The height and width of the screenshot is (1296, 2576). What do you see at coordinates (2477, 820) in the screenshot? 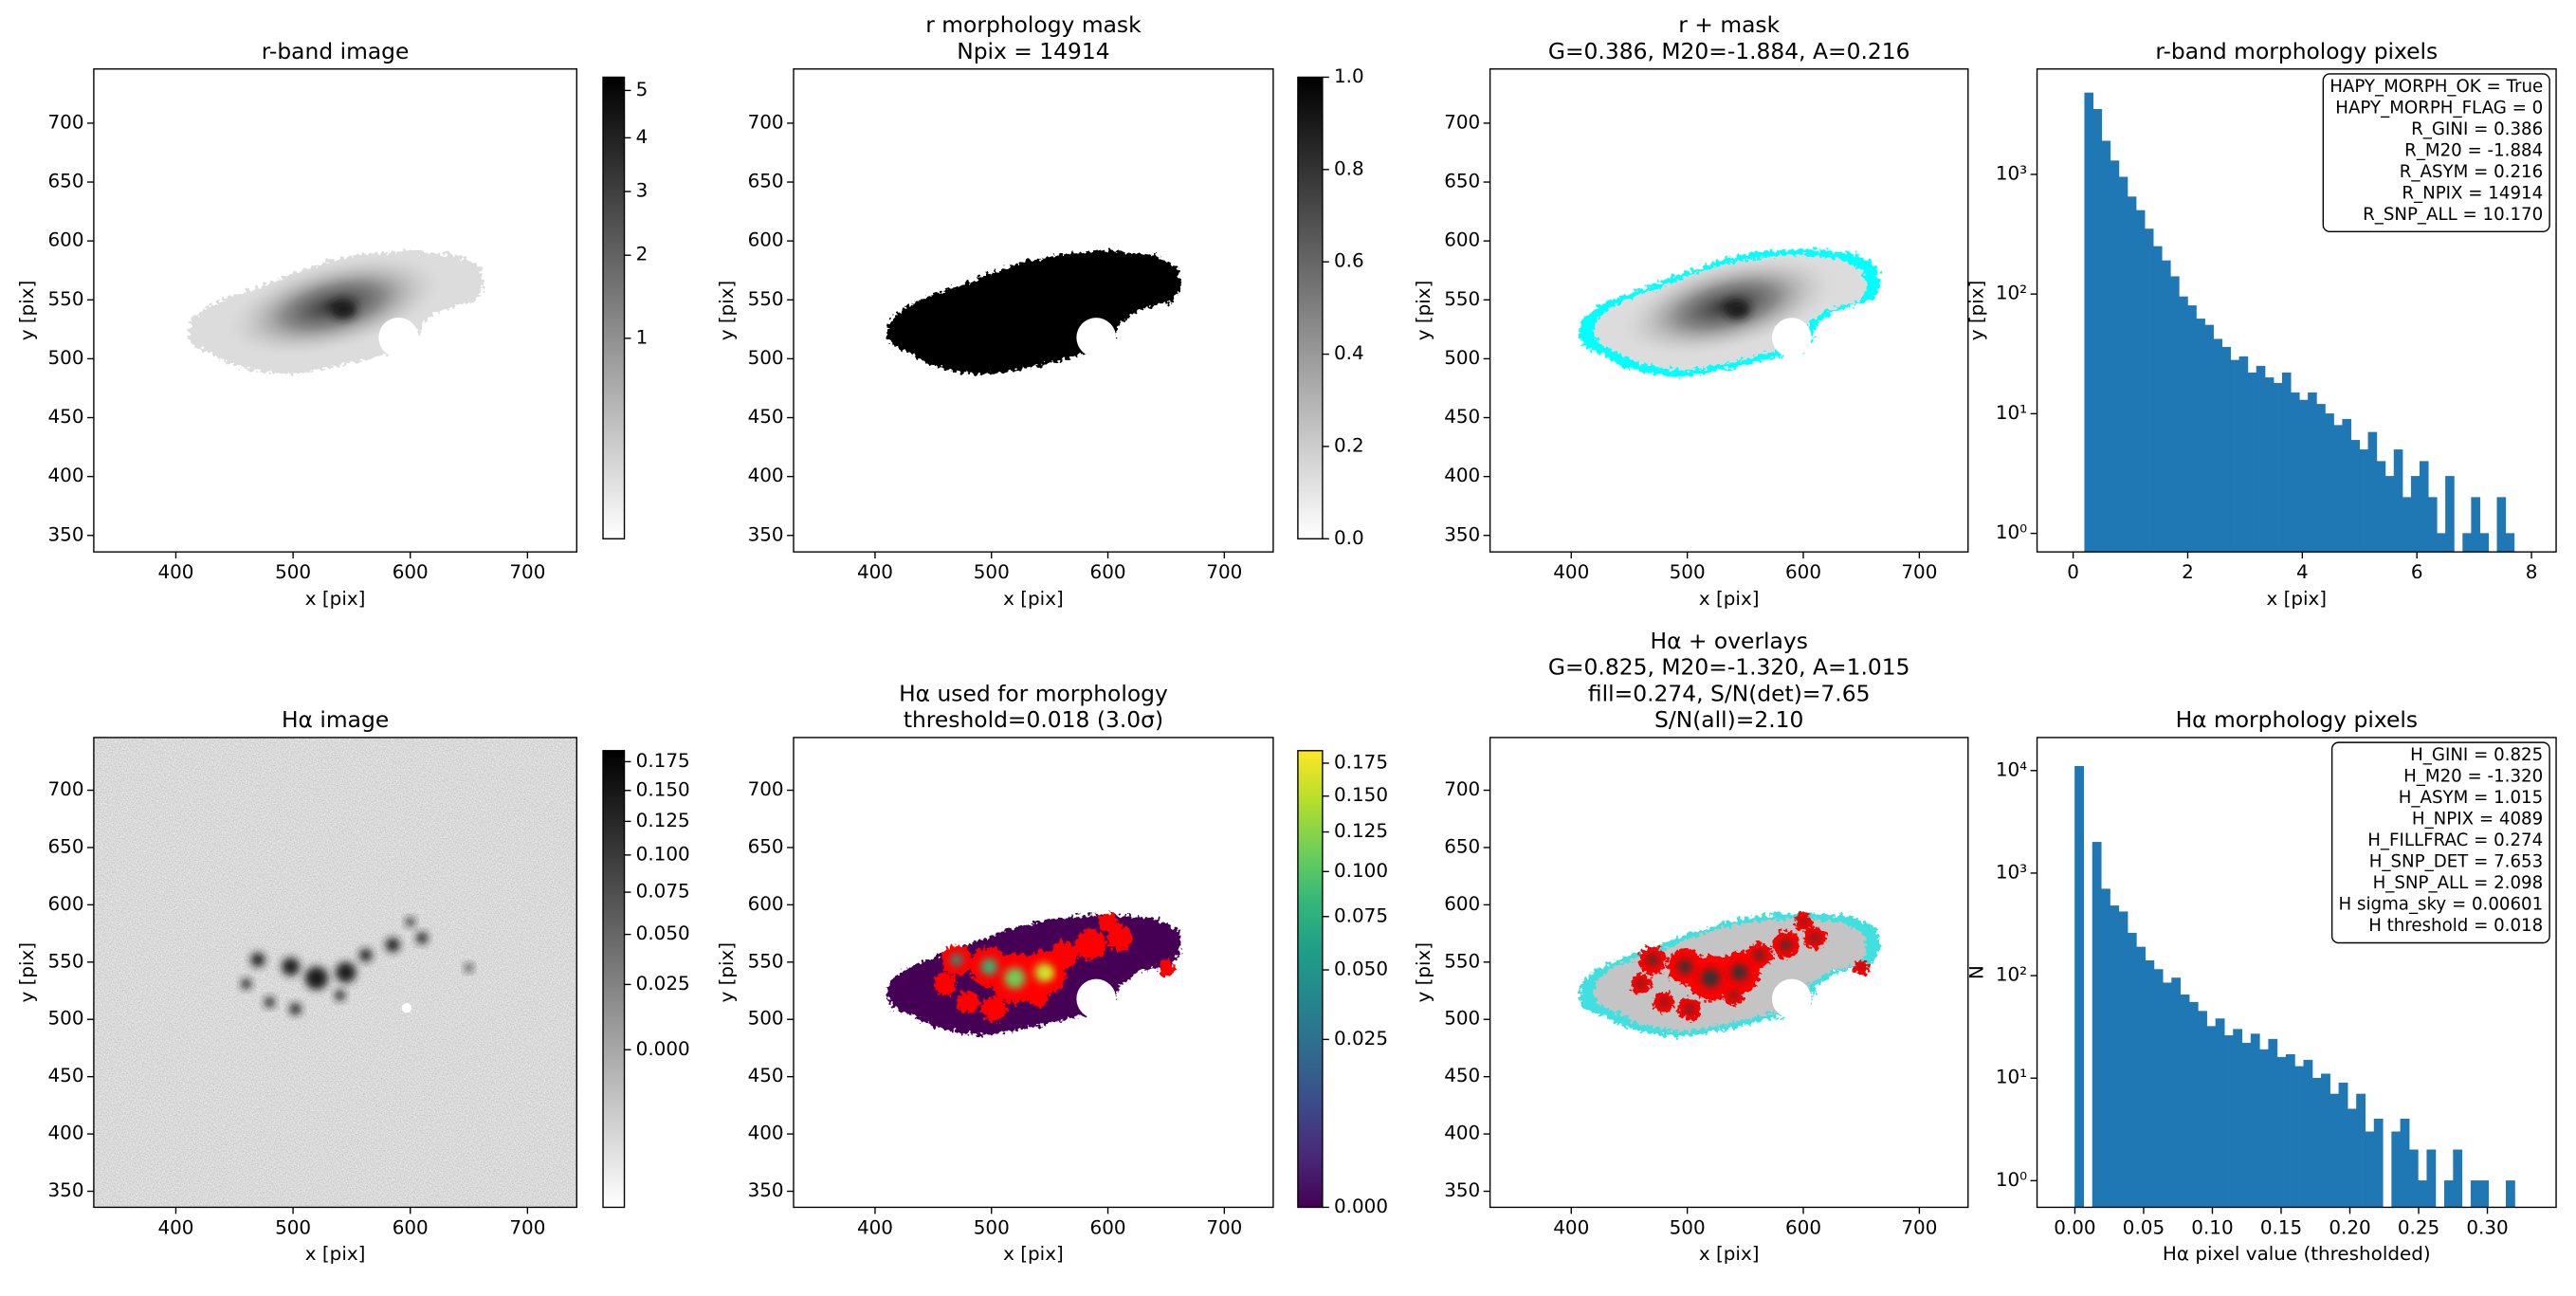
I see `annotation-line: H_NPIX = 4089` at bounding box center [2477, 820].